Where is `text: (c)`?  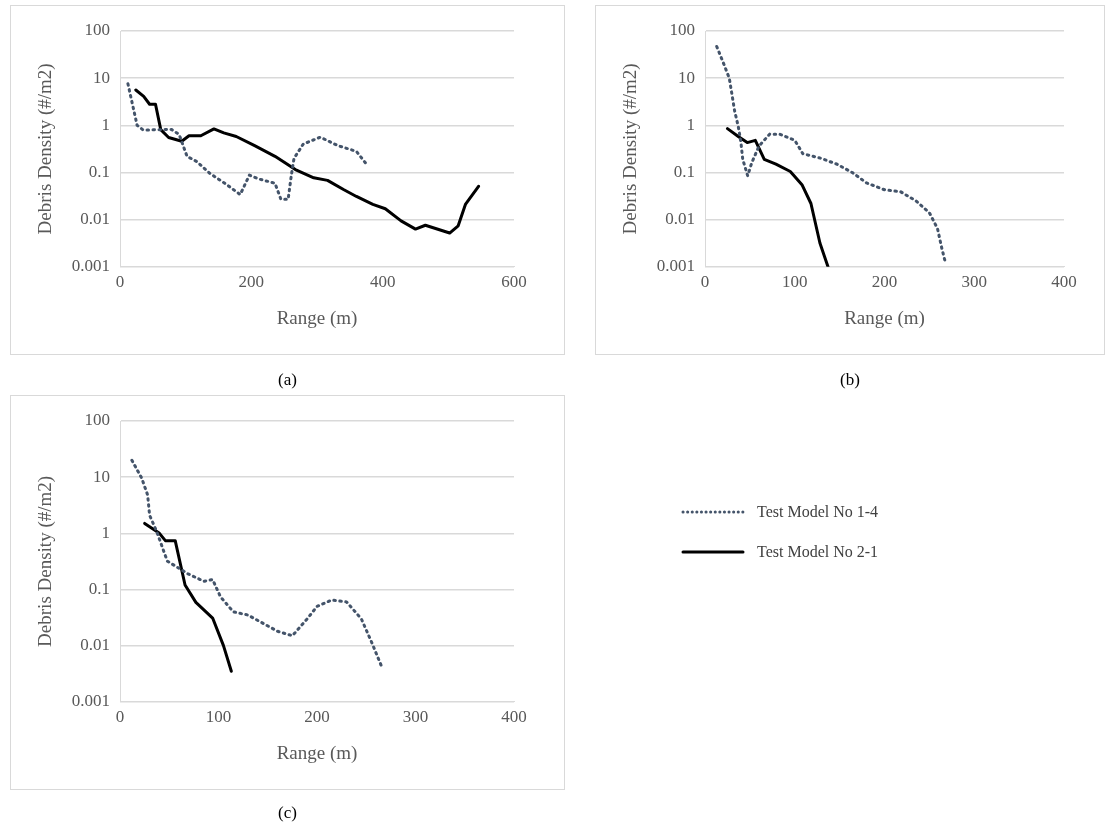
text: (c) is located at coordinates (287, 813).